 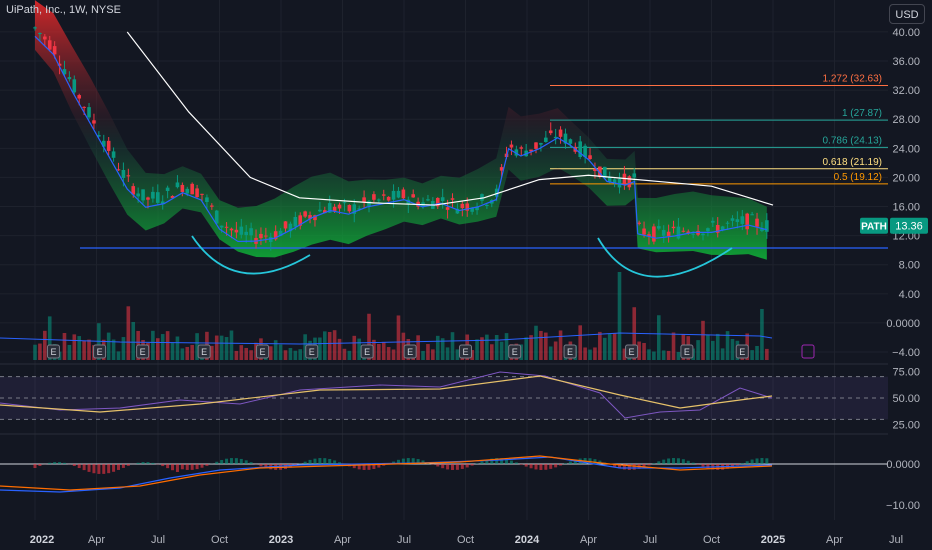 What do you see at coordinates (219, 540) in the screenshot?
I see `time-tick-label: Oct` at bounding box center [219, 540].